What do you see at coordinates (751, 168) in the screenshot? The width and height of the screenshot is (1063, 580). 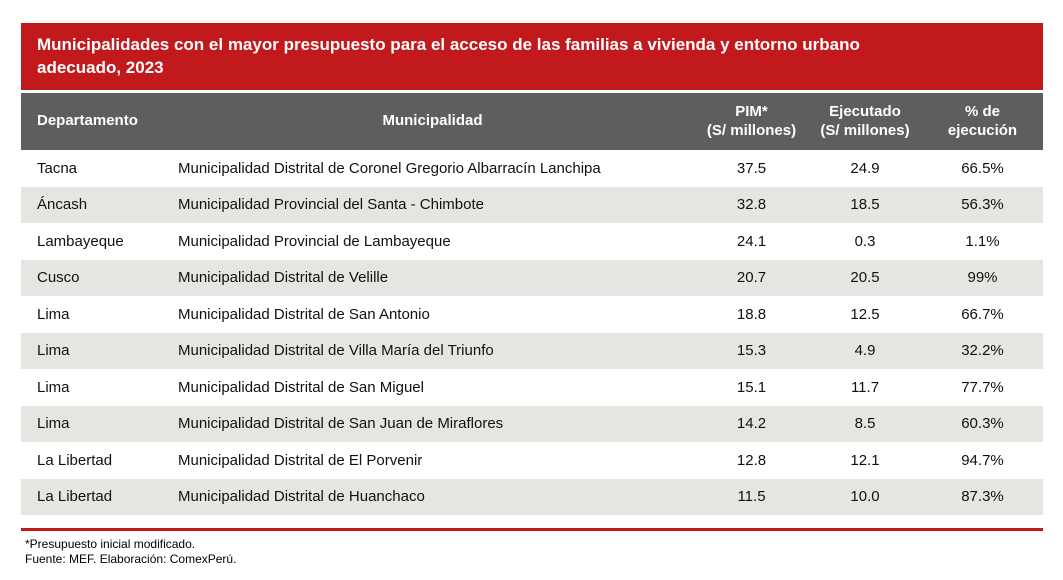 I see `cell-pim: 37.5` at bounding box center [751, 168].